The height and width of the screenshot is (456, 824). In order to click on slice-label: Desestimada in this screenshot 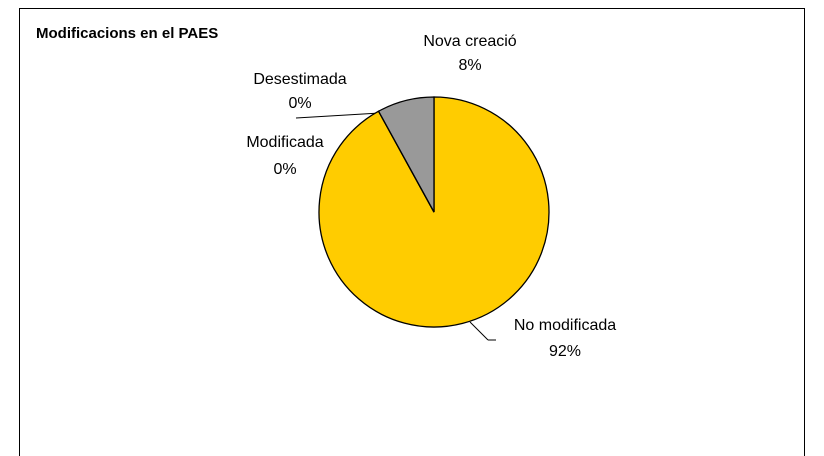, I will do `click(299, 79)`.